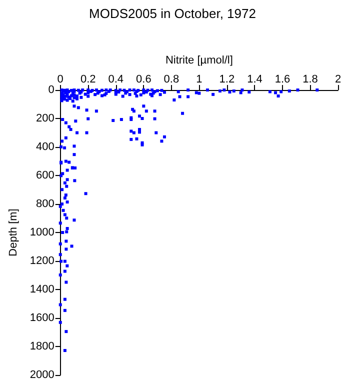  Describe the element at coordinates (172, 80) in the screenshot. I see `x-tick-label: 0.8` at that location.